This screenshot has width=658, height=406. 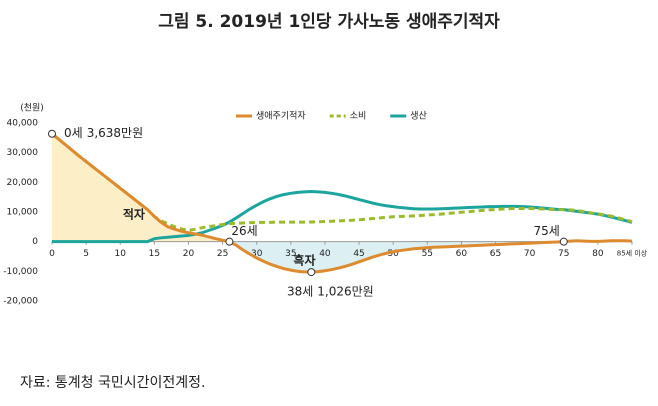 What do you see at coordinates (427, 254) in the screenshot?
I see `x-tick-label: 55` at bounding box center [427, 254].